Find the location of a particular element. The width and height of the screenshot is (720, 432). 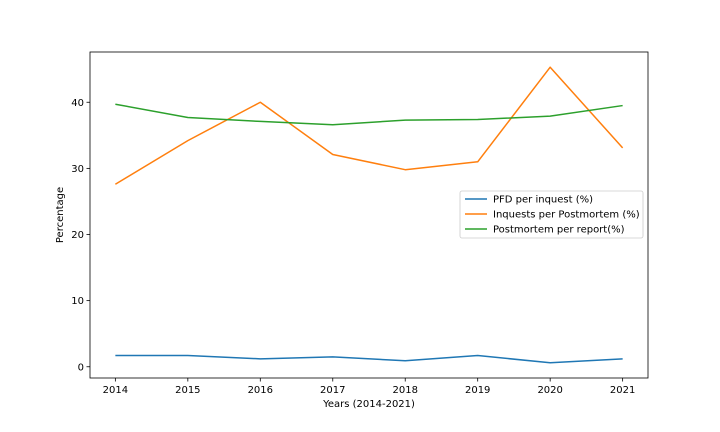

x-tick-label: 2018 is located at coordinates (405, 390).